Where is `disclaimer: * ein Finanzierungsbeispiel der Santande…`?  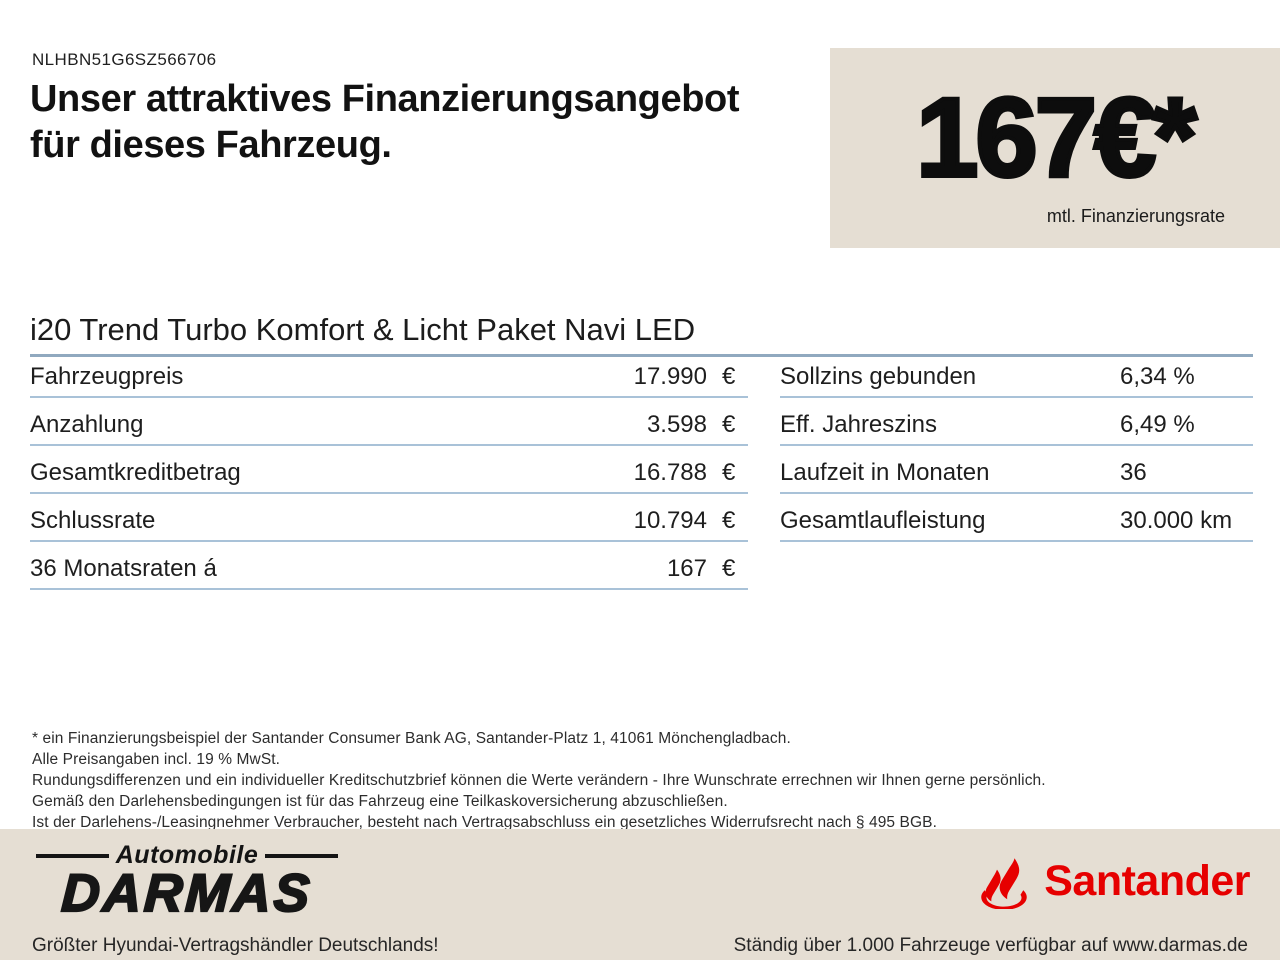
disclaimer: * ein Finanzierungsbeispiel der Santande… is located at coordinates (539, 781).